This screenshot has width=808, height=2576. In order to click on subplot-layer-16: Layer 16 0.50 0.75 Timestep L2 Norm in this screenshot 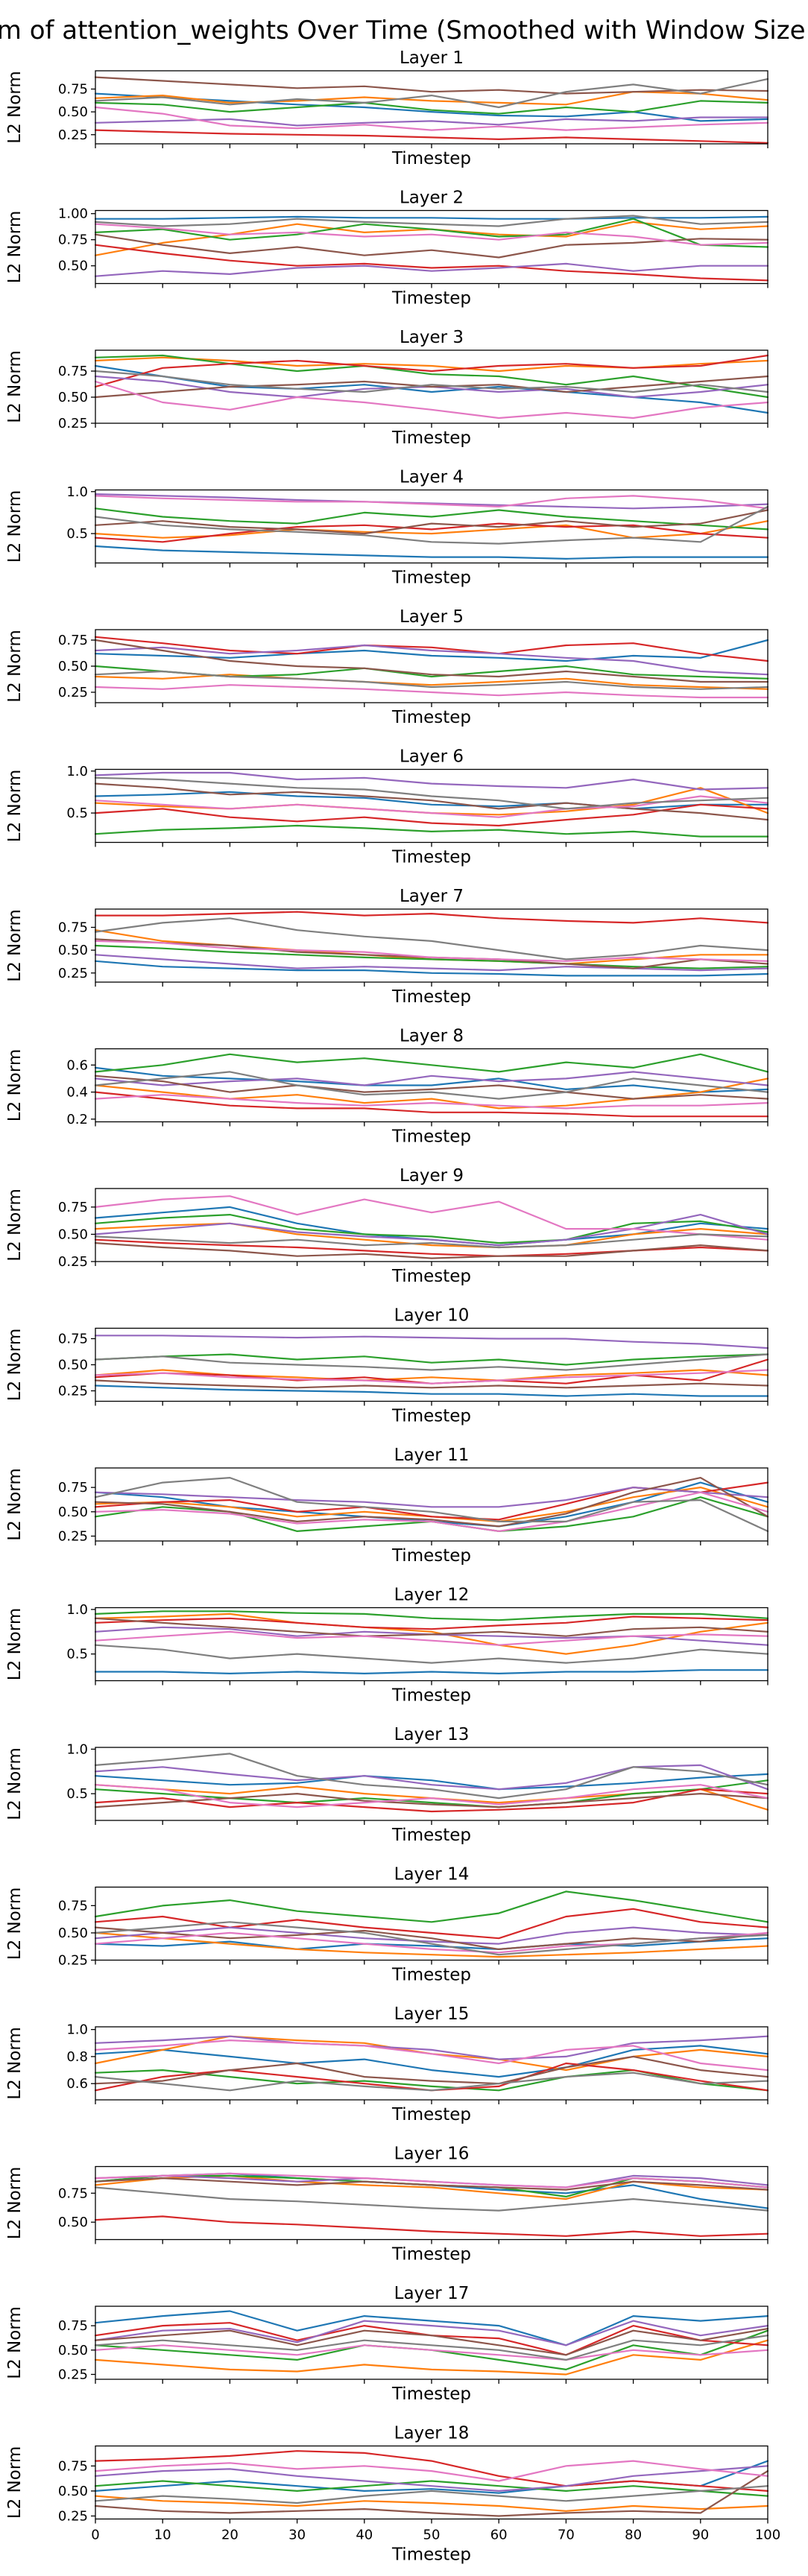, I will do `click(387, 2205)`.